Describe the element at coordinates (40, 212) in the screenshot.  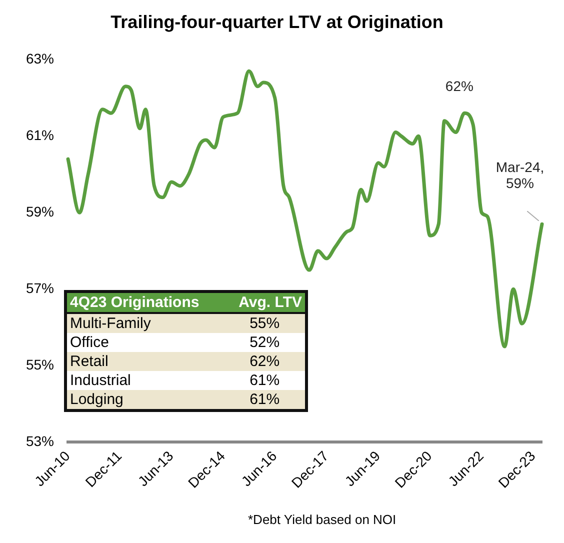
I see `y-tick-label: 59%` at that location.